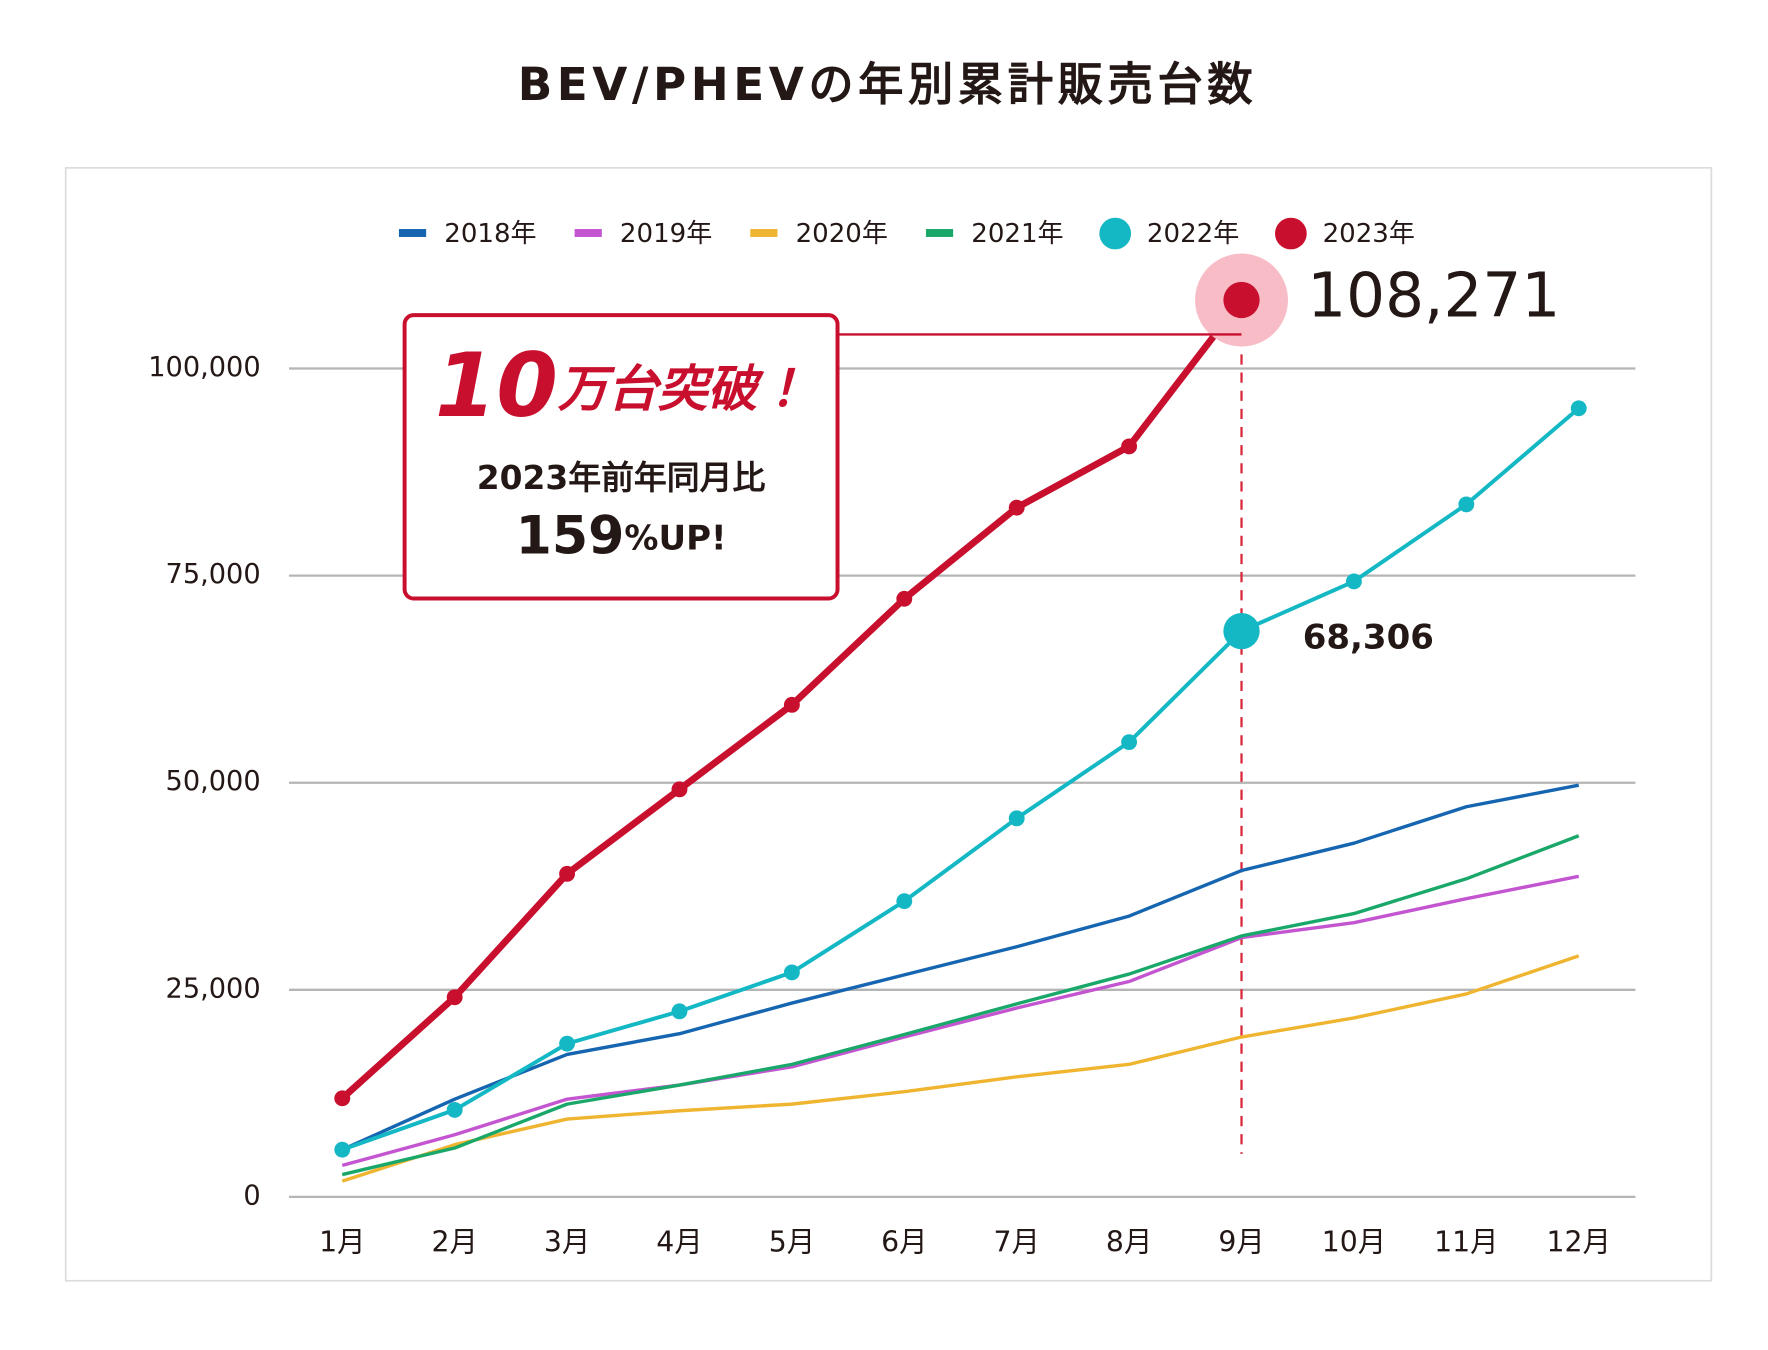 The width and height of the screenshot is (1768, 1350). What do you see at coordinates (906, 233) in the screenshot?
I see `legend: 2018年 2019年 2020年 2021年 2022年 2023年` at bounding box center [906, 233].